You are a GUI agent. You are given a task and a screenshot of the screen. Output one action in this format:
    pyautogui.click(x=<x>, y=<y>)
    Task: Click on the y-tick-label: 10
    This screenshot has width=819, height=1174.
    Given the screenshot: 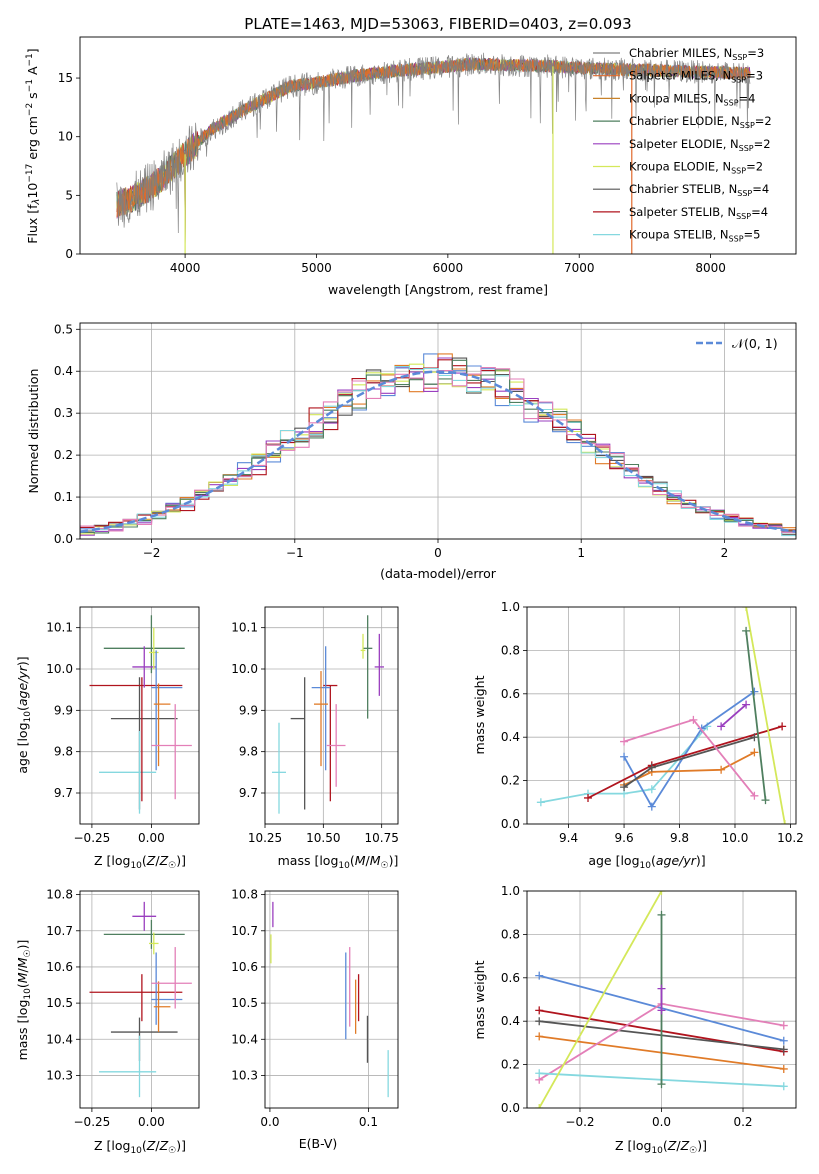 What is the action you would take?
    pyautogui.click(x=65, y=137)
    